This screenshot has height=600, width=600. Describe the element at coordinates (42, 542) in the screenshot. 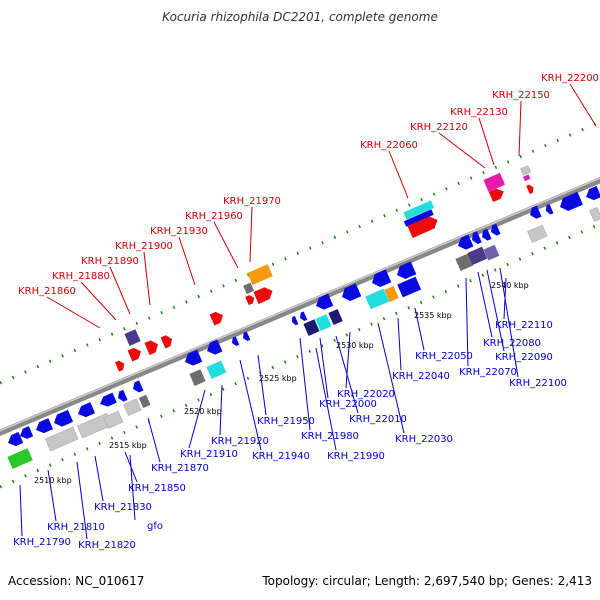

I see `gene-label: KRH_21790` at that location.